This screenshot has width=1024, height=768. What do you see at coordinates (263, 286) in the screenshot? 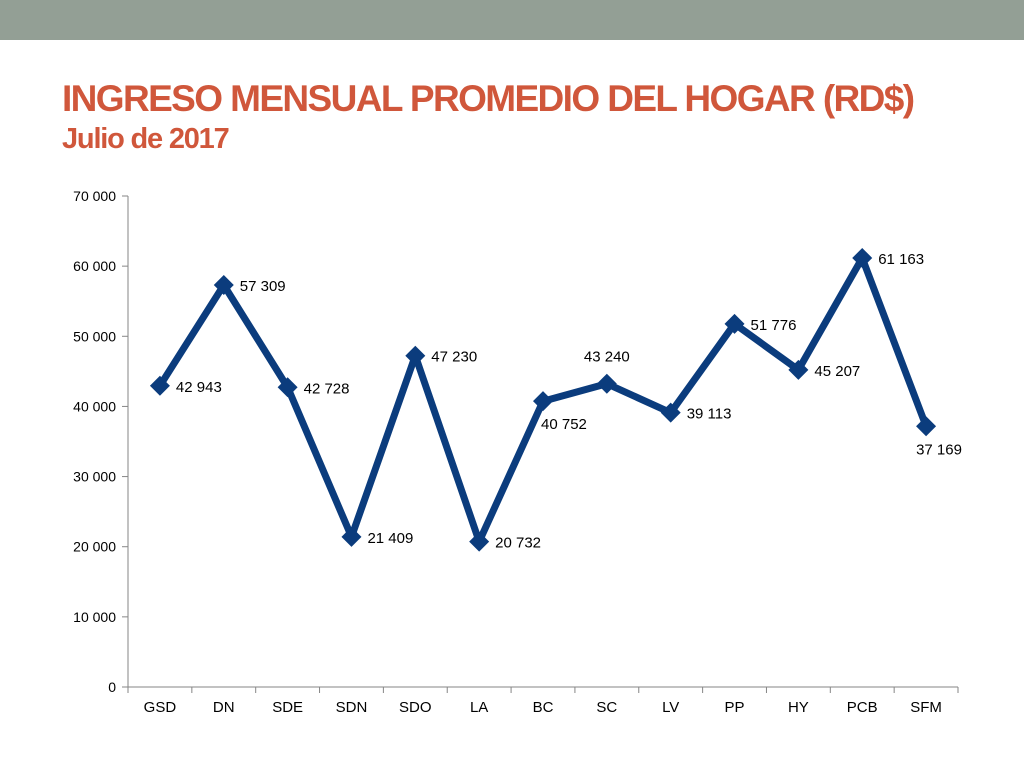
I see `data-label-dn: 57 309` at bounding box center [263, 286].